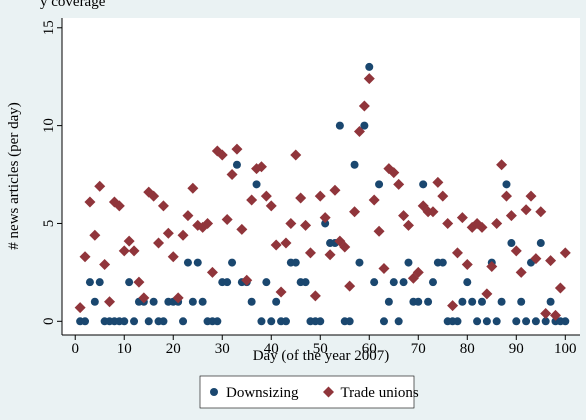 Image resolution: width=586 pixels, height=420 pixels. What do you see at coordinates (124, 349) in the screenshot?
I see `x-tick-label: 10` at bounding box center [124, 349].